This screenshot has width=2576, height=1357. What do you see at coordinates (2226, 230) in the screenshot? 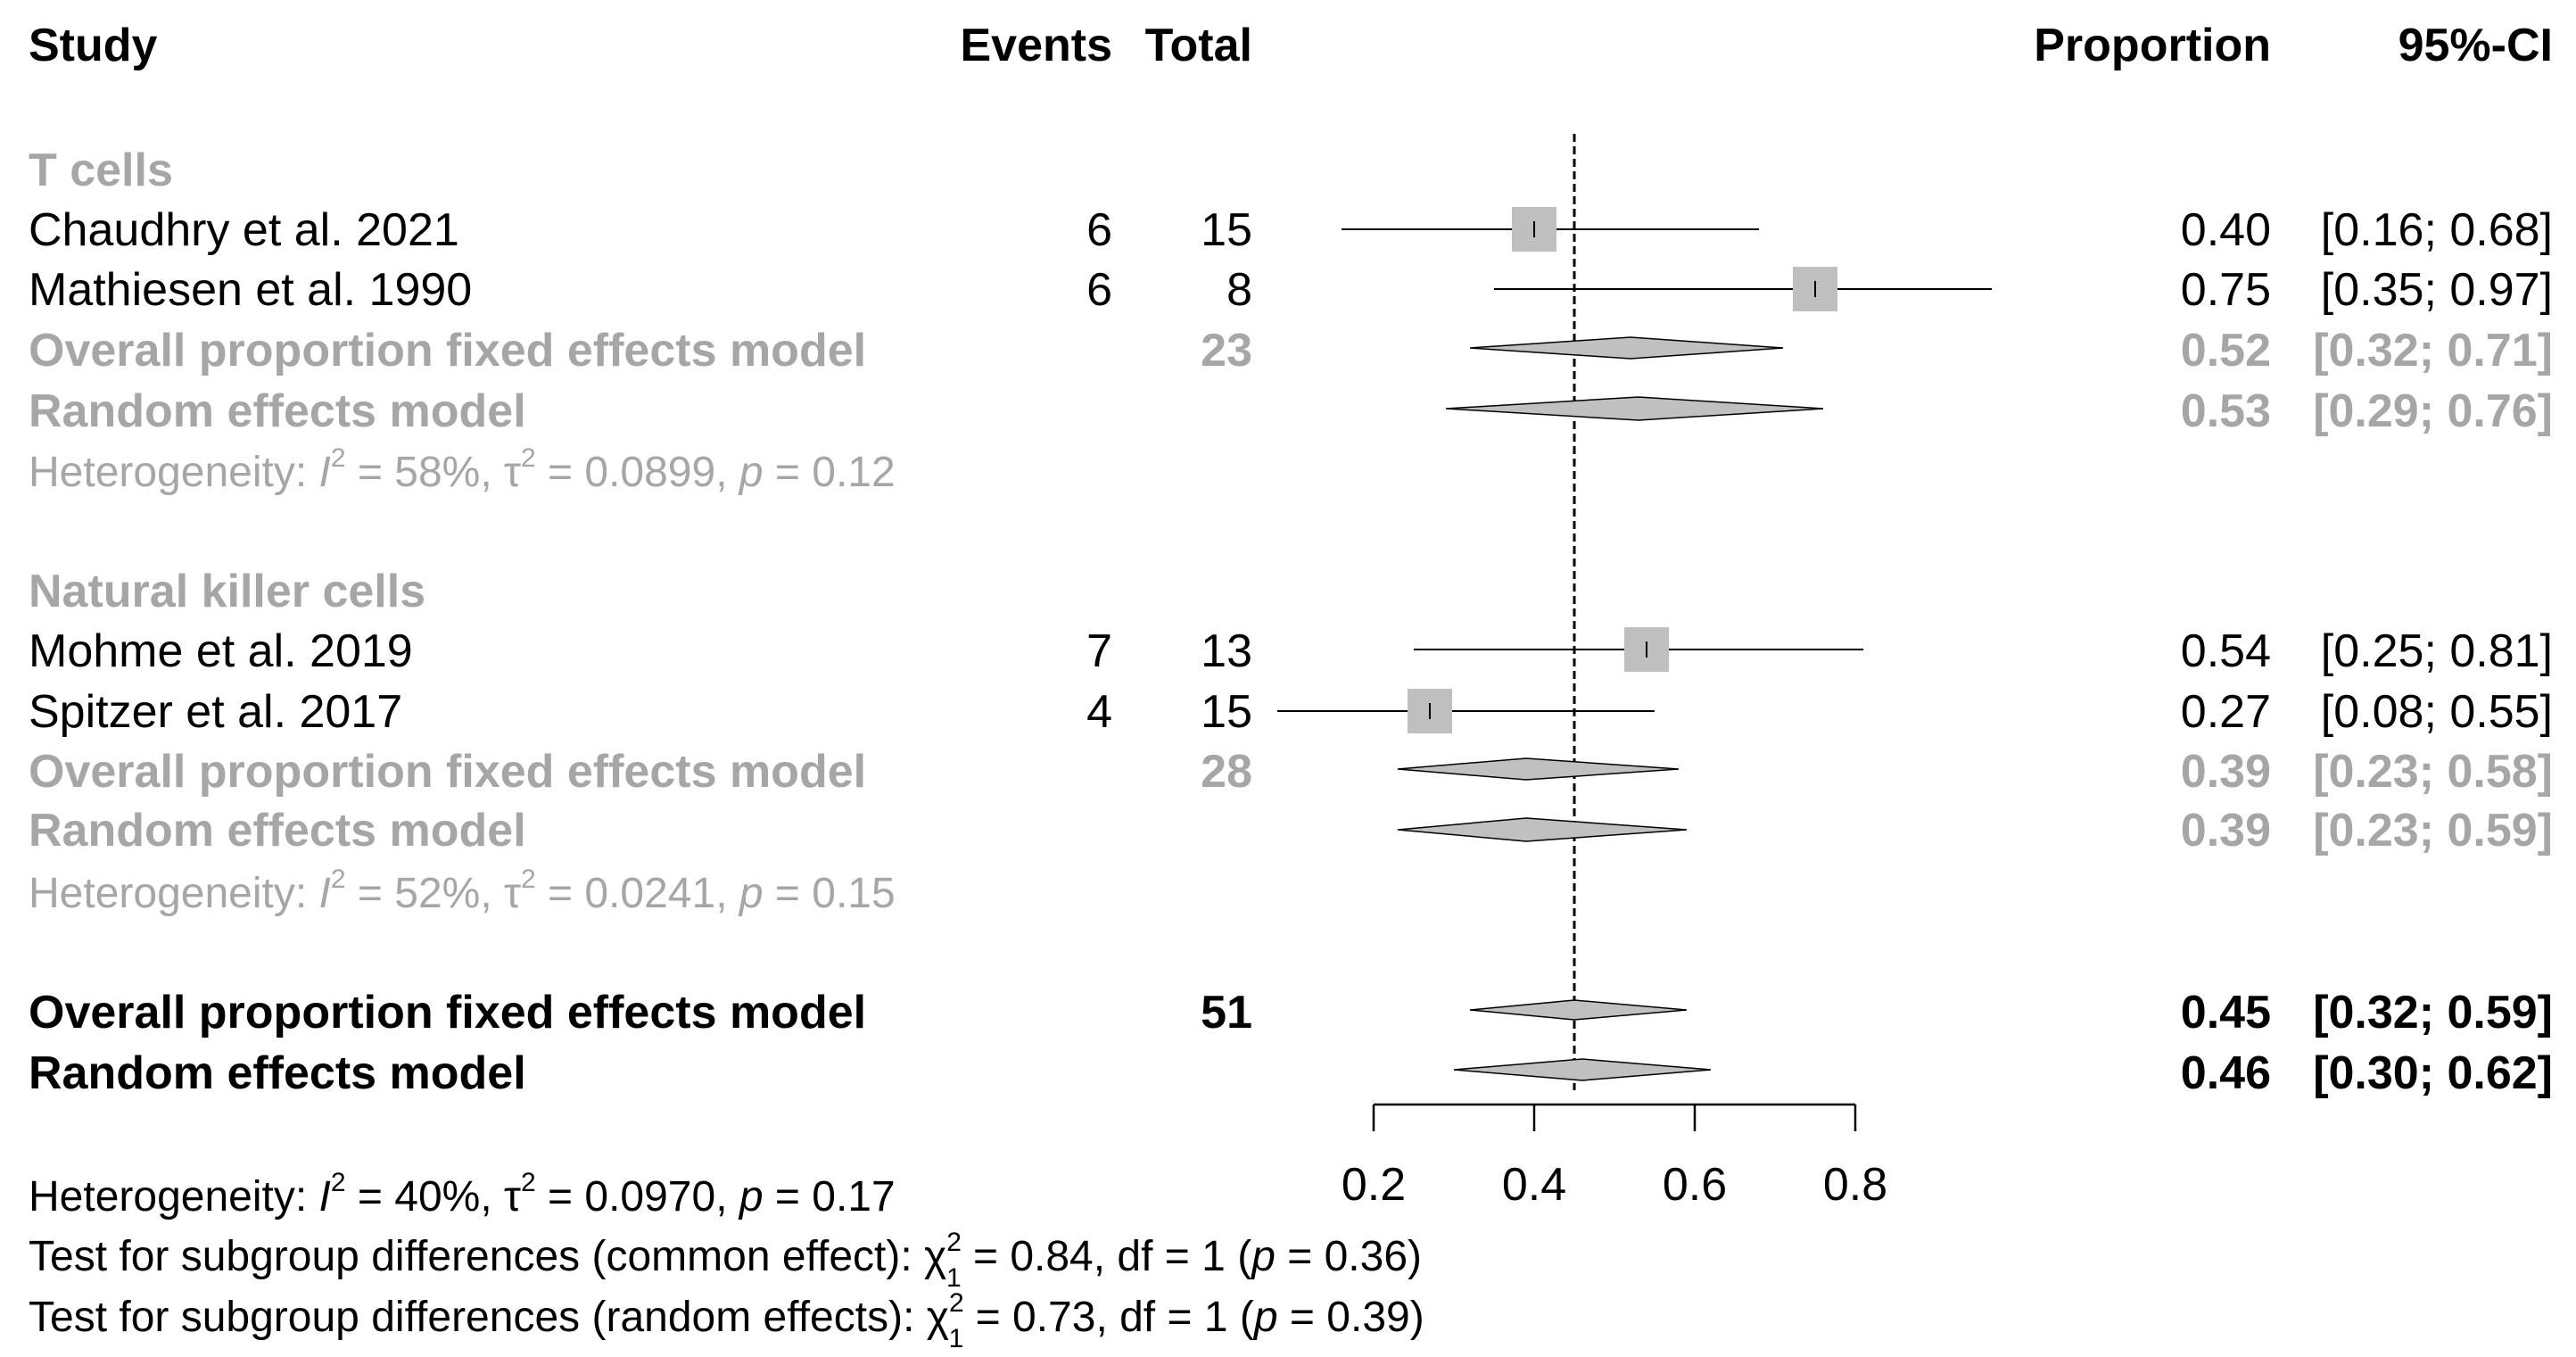
I see `study-proportion: 0.40` at bounding box center [2226, 230].